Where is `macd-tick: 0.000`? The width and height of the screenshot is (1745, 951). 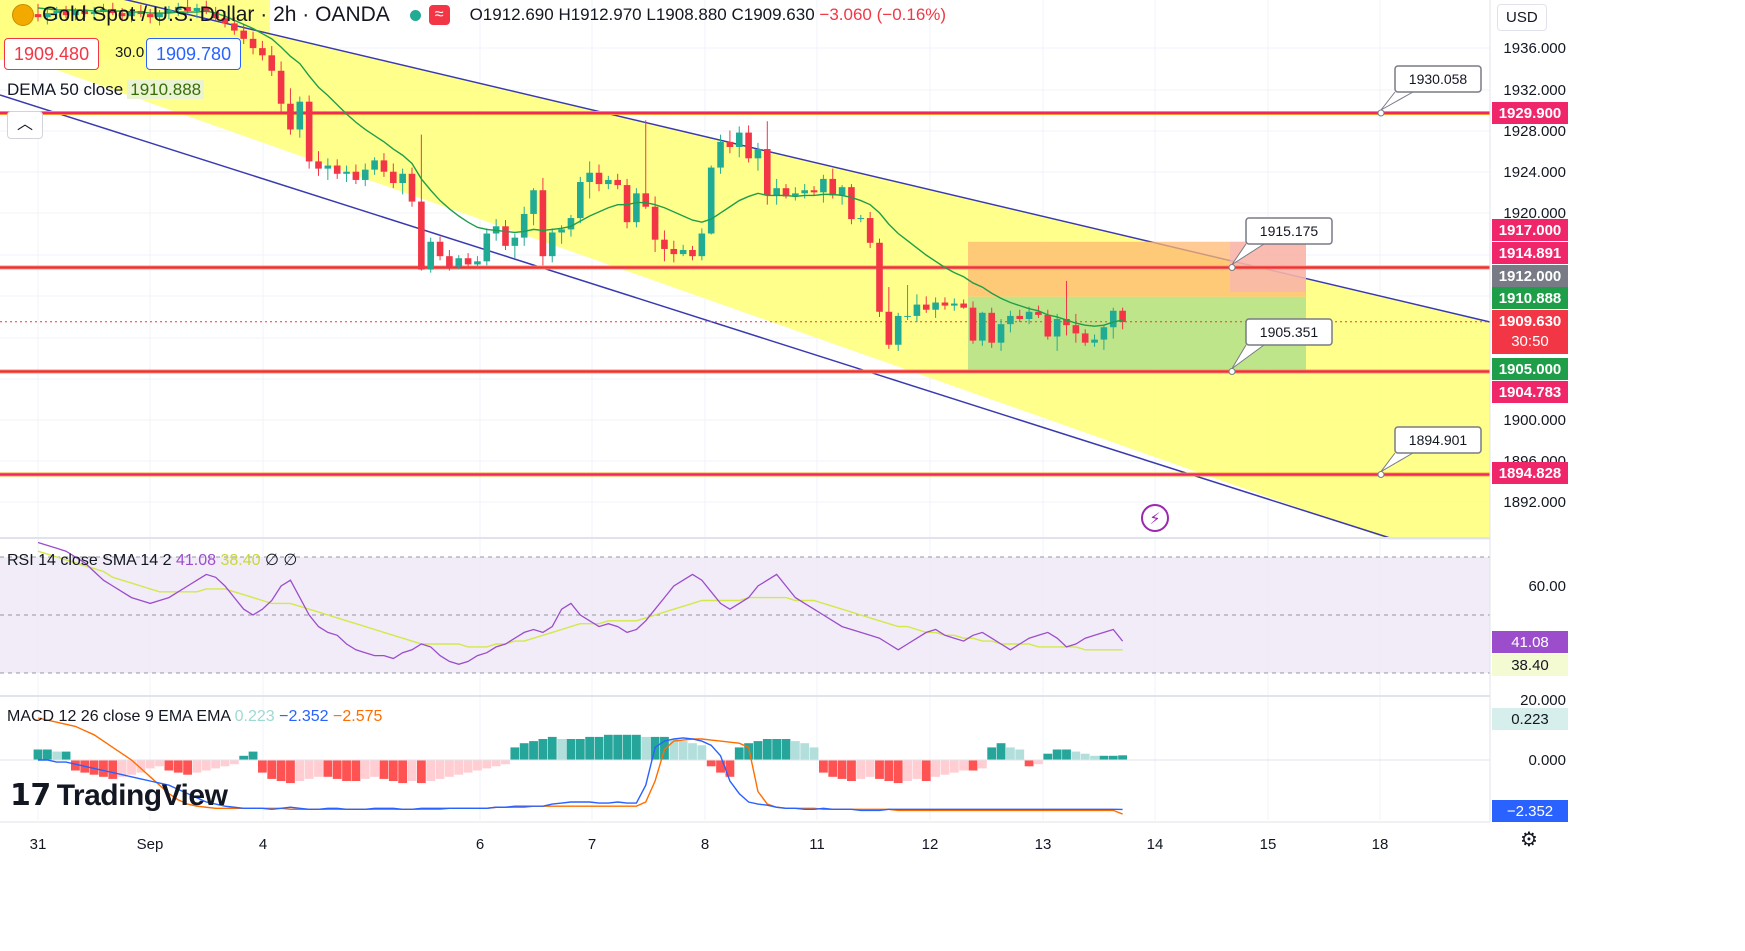 macd-tick: 0.000 is located at coordinates (1547, 760).